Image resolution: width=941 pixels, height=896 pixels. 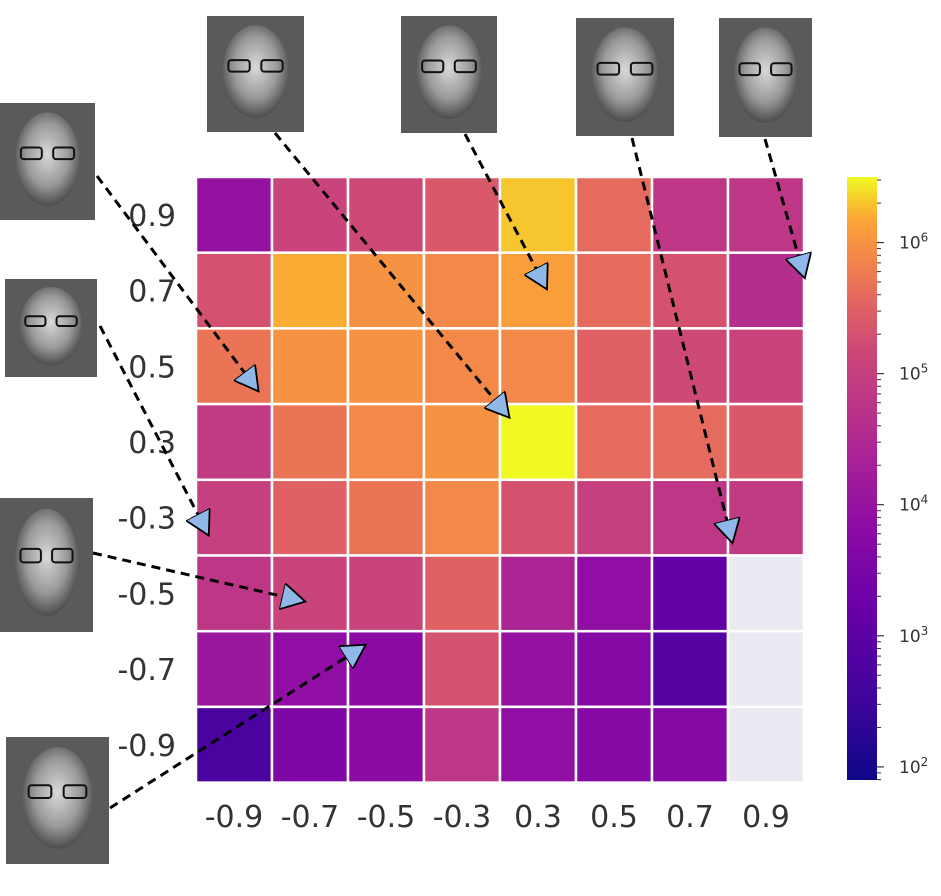 What do you see at coordinates (913, 766) in the screenshot?
I see `colorbar-tick-label: 10²` at bounding box center [913, 766].